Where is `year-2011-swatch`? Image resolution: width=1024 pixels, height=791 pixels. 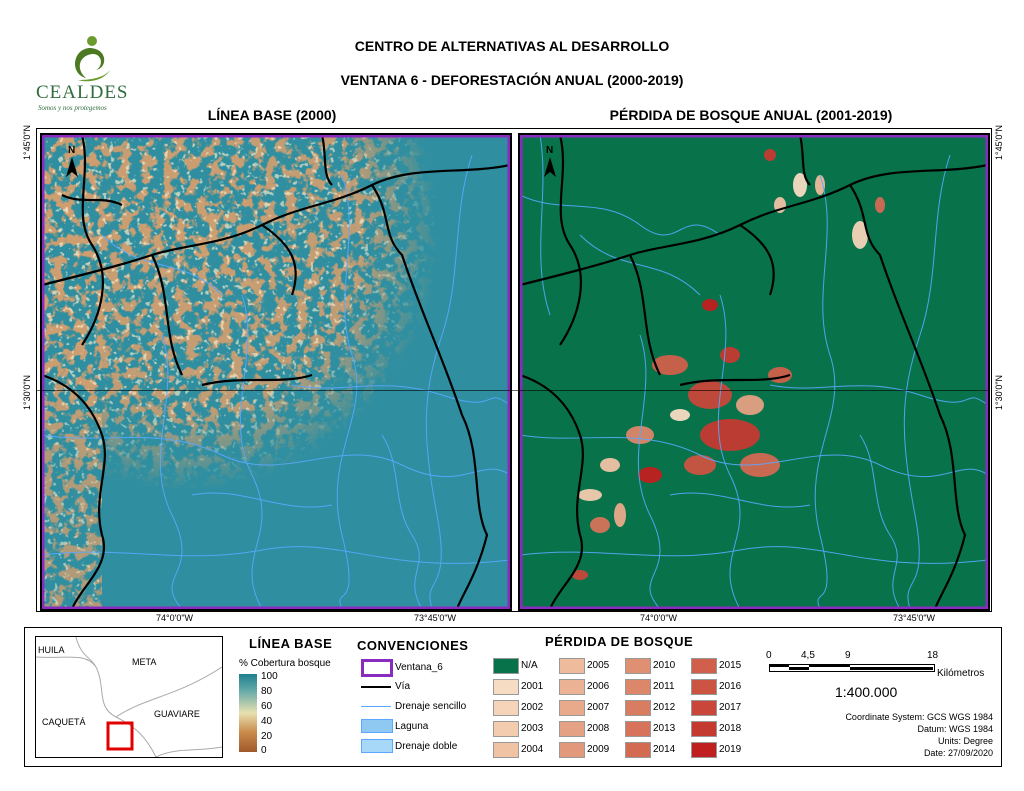
year-2011-swatch is located at coordinates (638, 687).